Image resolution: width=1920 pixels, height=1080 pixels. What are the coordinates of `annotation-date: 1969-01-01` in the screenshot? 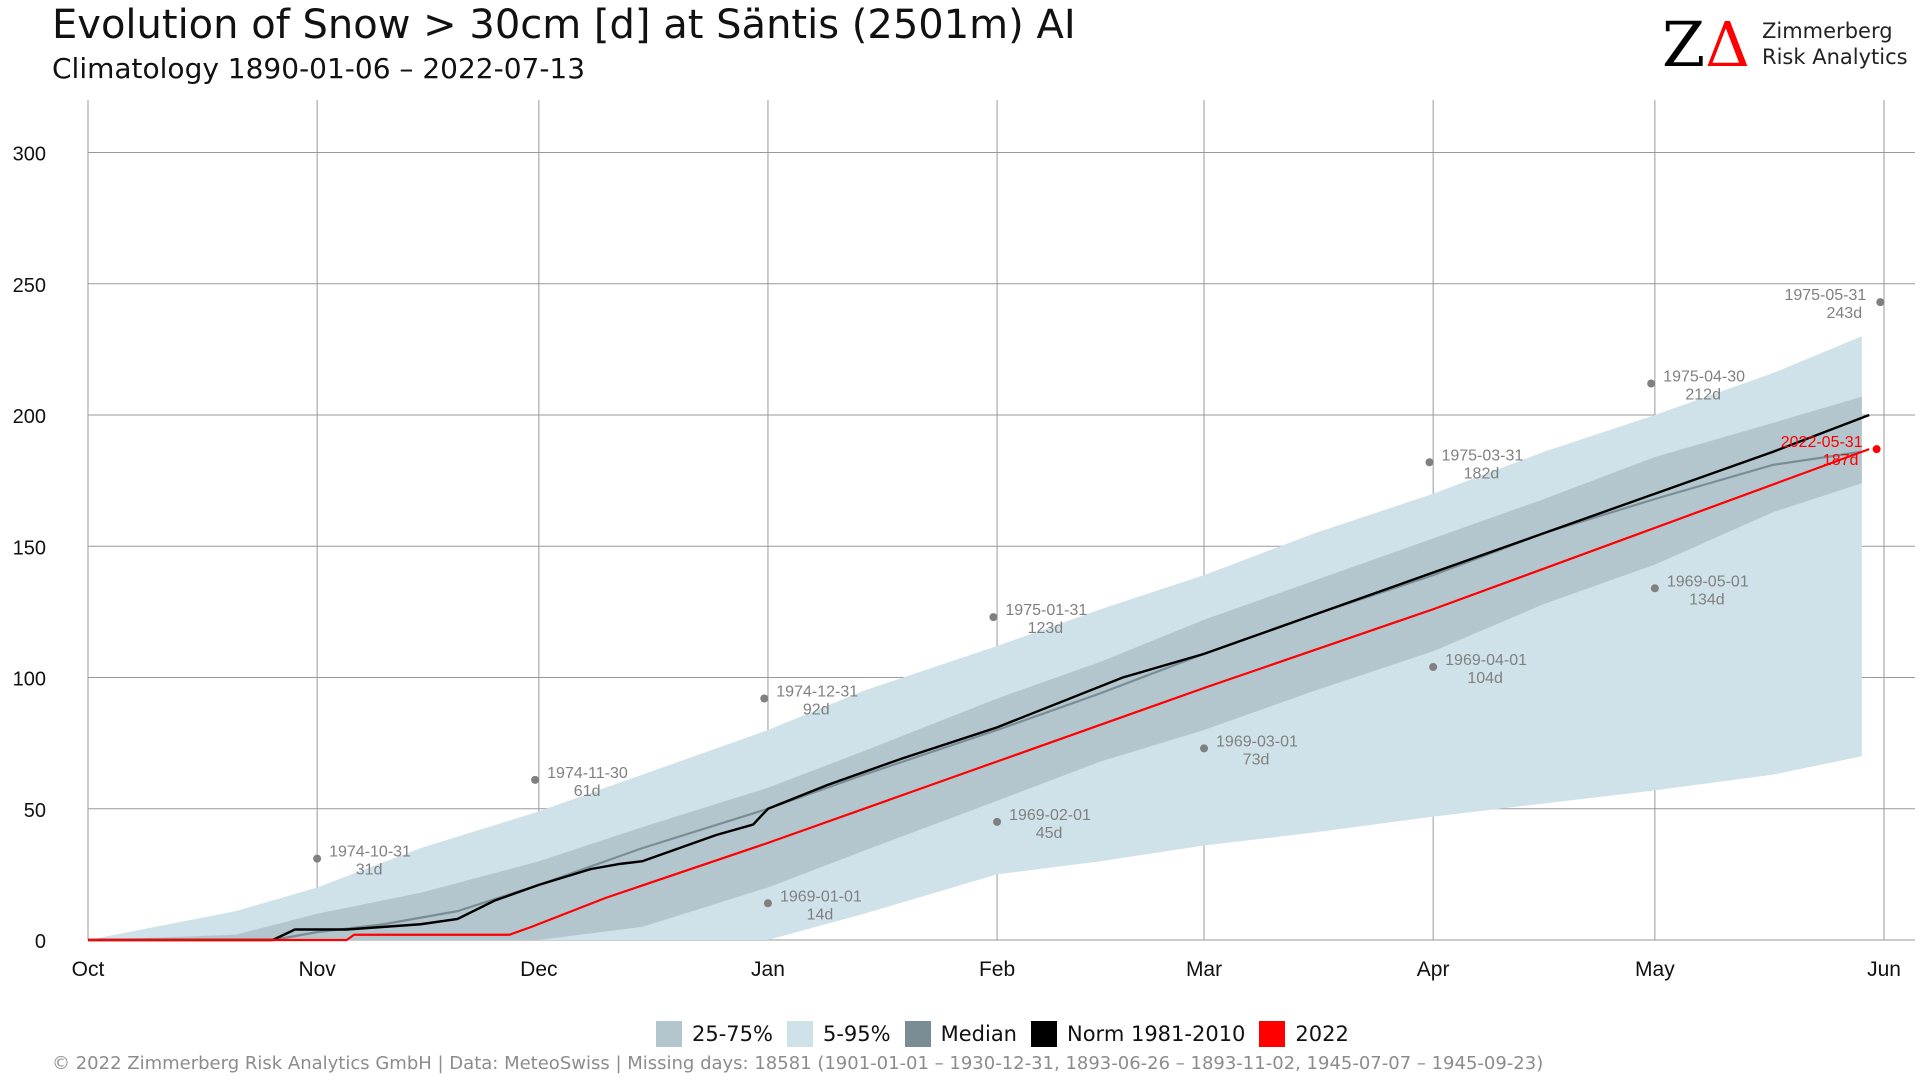 It's located at (821, 896).